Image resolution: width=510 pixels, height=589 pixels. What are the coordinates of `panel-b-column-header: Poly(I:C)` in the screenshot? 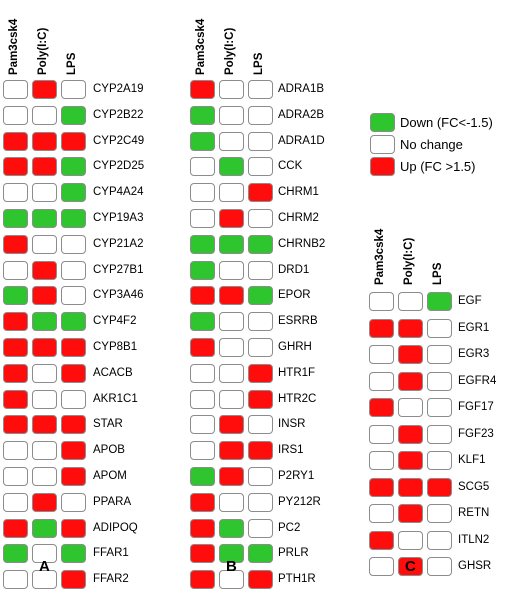 It's located at (230, 51).